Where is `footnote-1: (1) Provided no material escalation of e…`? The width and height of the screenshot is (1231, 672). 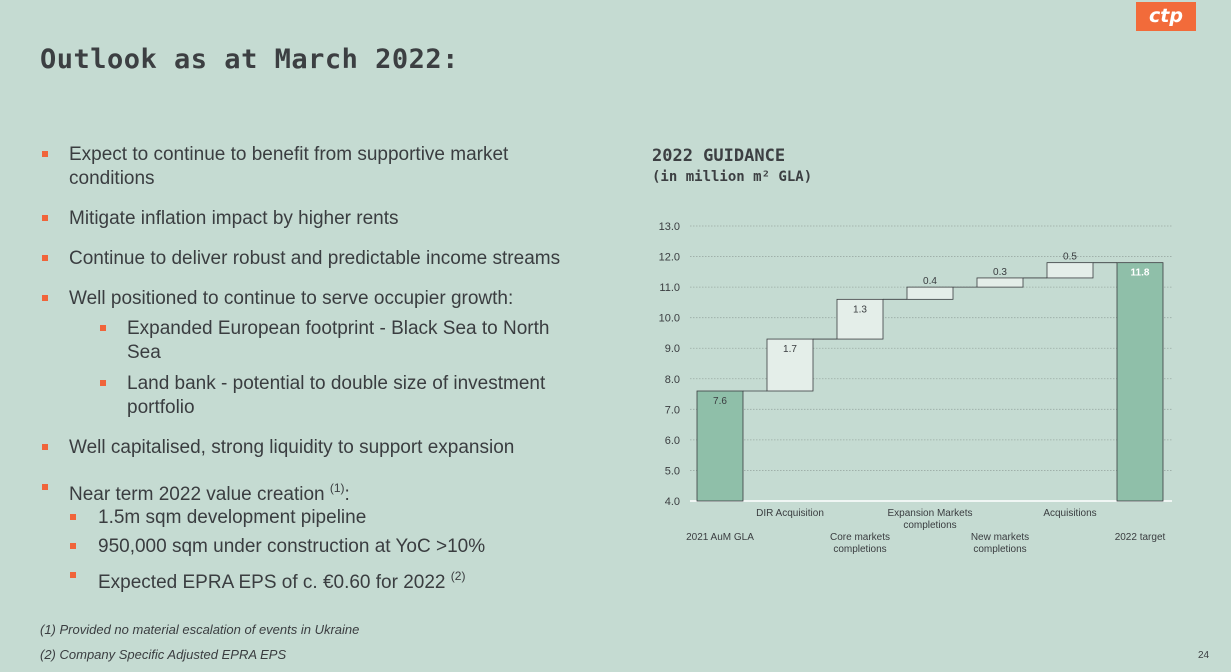
footnote-1: (1) Provided no material escalation of e… is located at coordinates (200, 629).